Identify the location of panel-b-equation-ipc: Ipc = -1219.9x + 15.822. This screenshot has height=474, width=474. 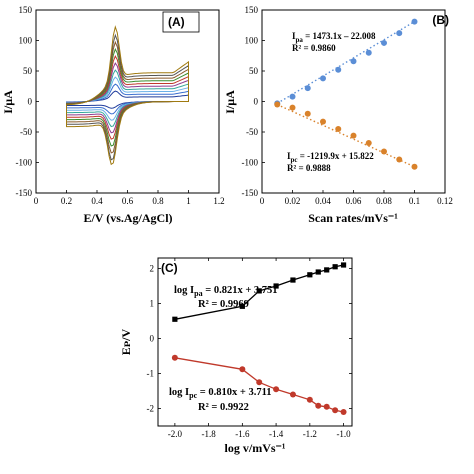
(330, 157).